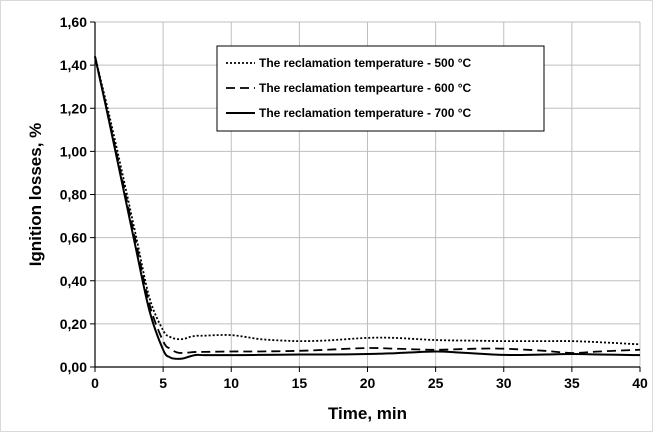 Image resolution: width=653 pixels, height=432 pixels. Describe the element at coordinates (640, 383) in the screenshot. I see `x-tick-label: 40` at that location.